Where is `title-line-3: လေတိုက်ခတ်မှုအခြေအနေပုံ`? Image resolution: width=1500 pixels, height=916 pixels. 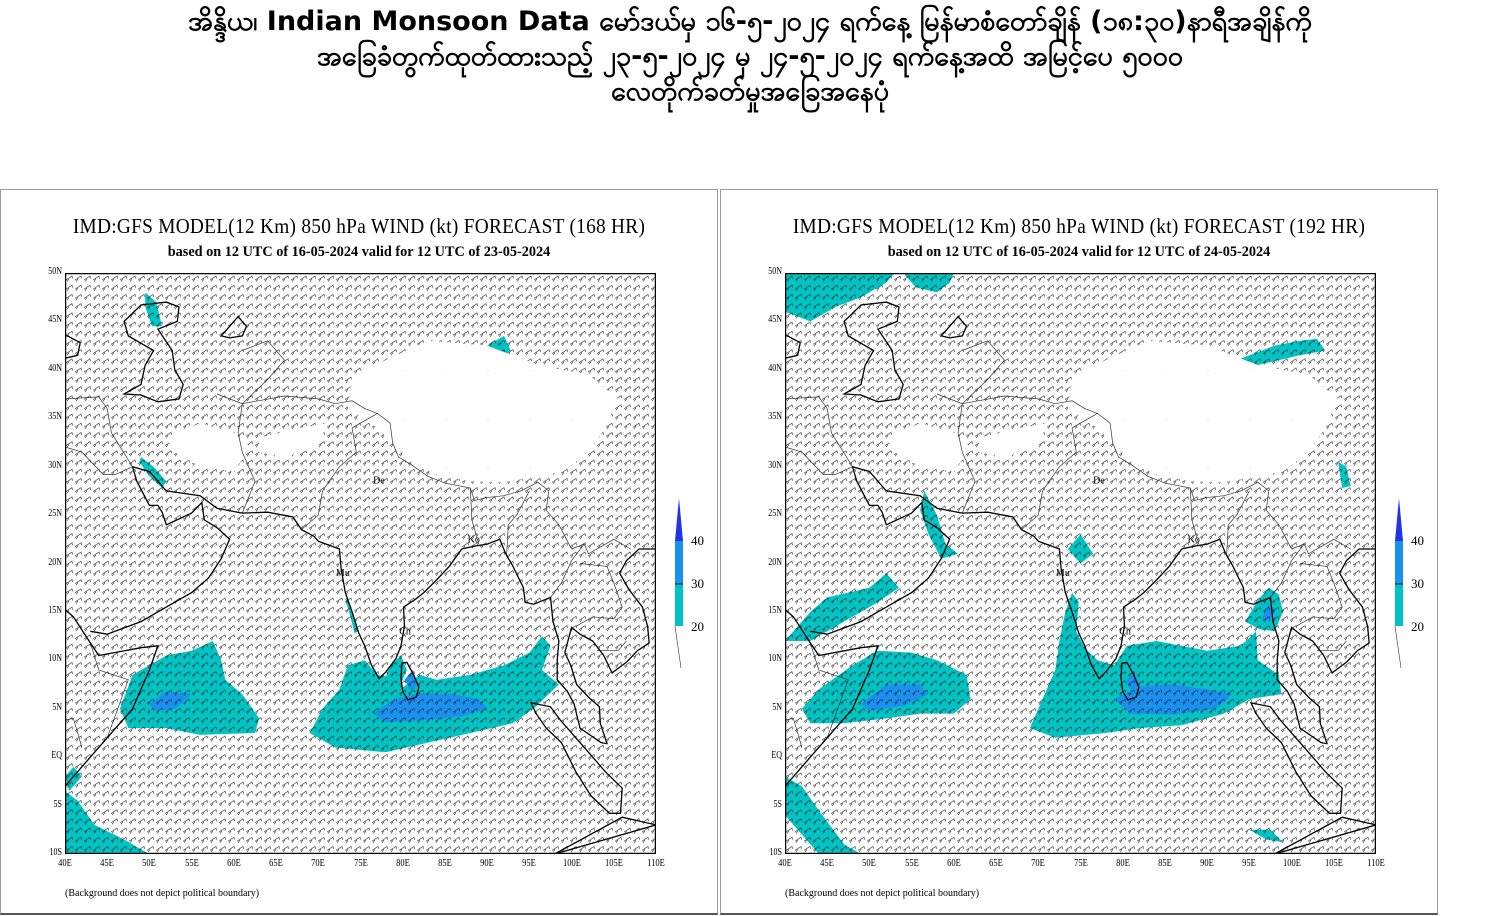
title-line-3: လေတိုက်ခတ်မှုအခြေအနေပုံ is located at coordinates (750, 91).